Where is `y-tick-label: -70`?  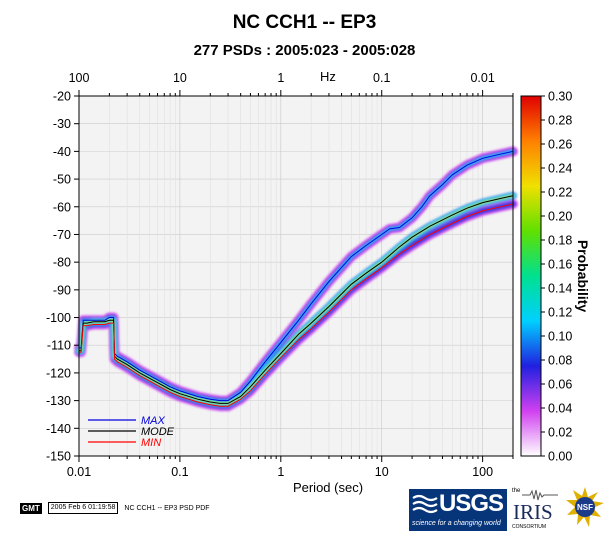 y-tick-label: -70 is located at coordinates (62, 235).